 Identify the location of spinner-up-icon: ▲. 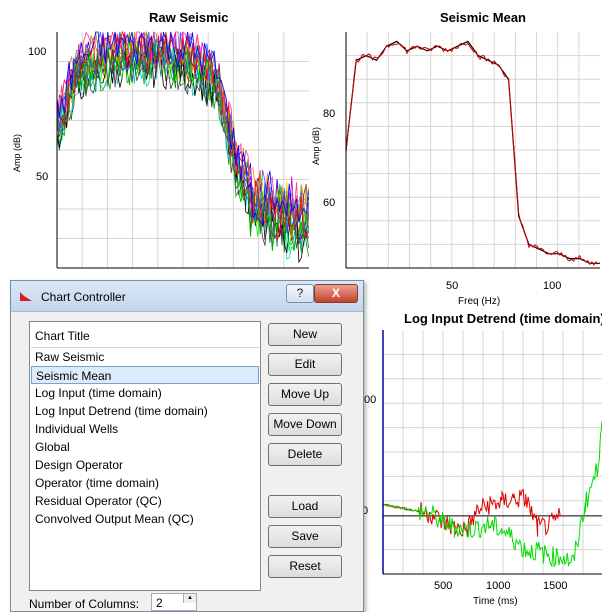
(189, 598).